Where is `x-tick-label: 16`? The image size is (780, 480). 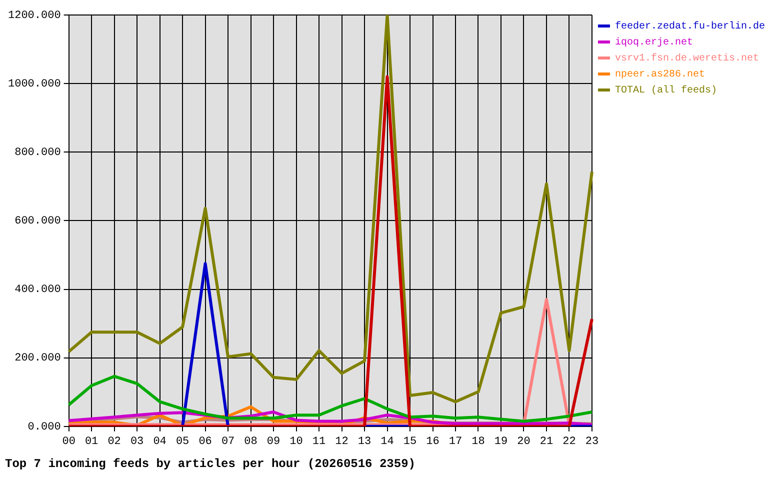 x-tick-label: 16 is located at coordinates (433, 442).